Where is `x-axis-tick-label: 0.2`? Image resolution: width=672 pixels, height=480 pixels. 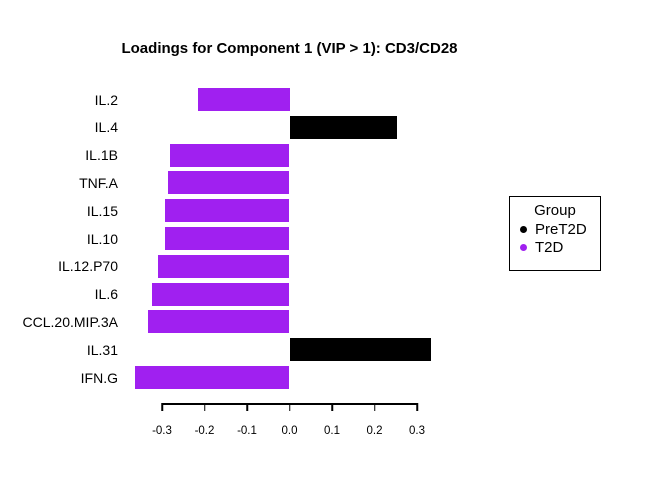
x-axis-tick-label: 0.2 is located at coordinates (374, 431).